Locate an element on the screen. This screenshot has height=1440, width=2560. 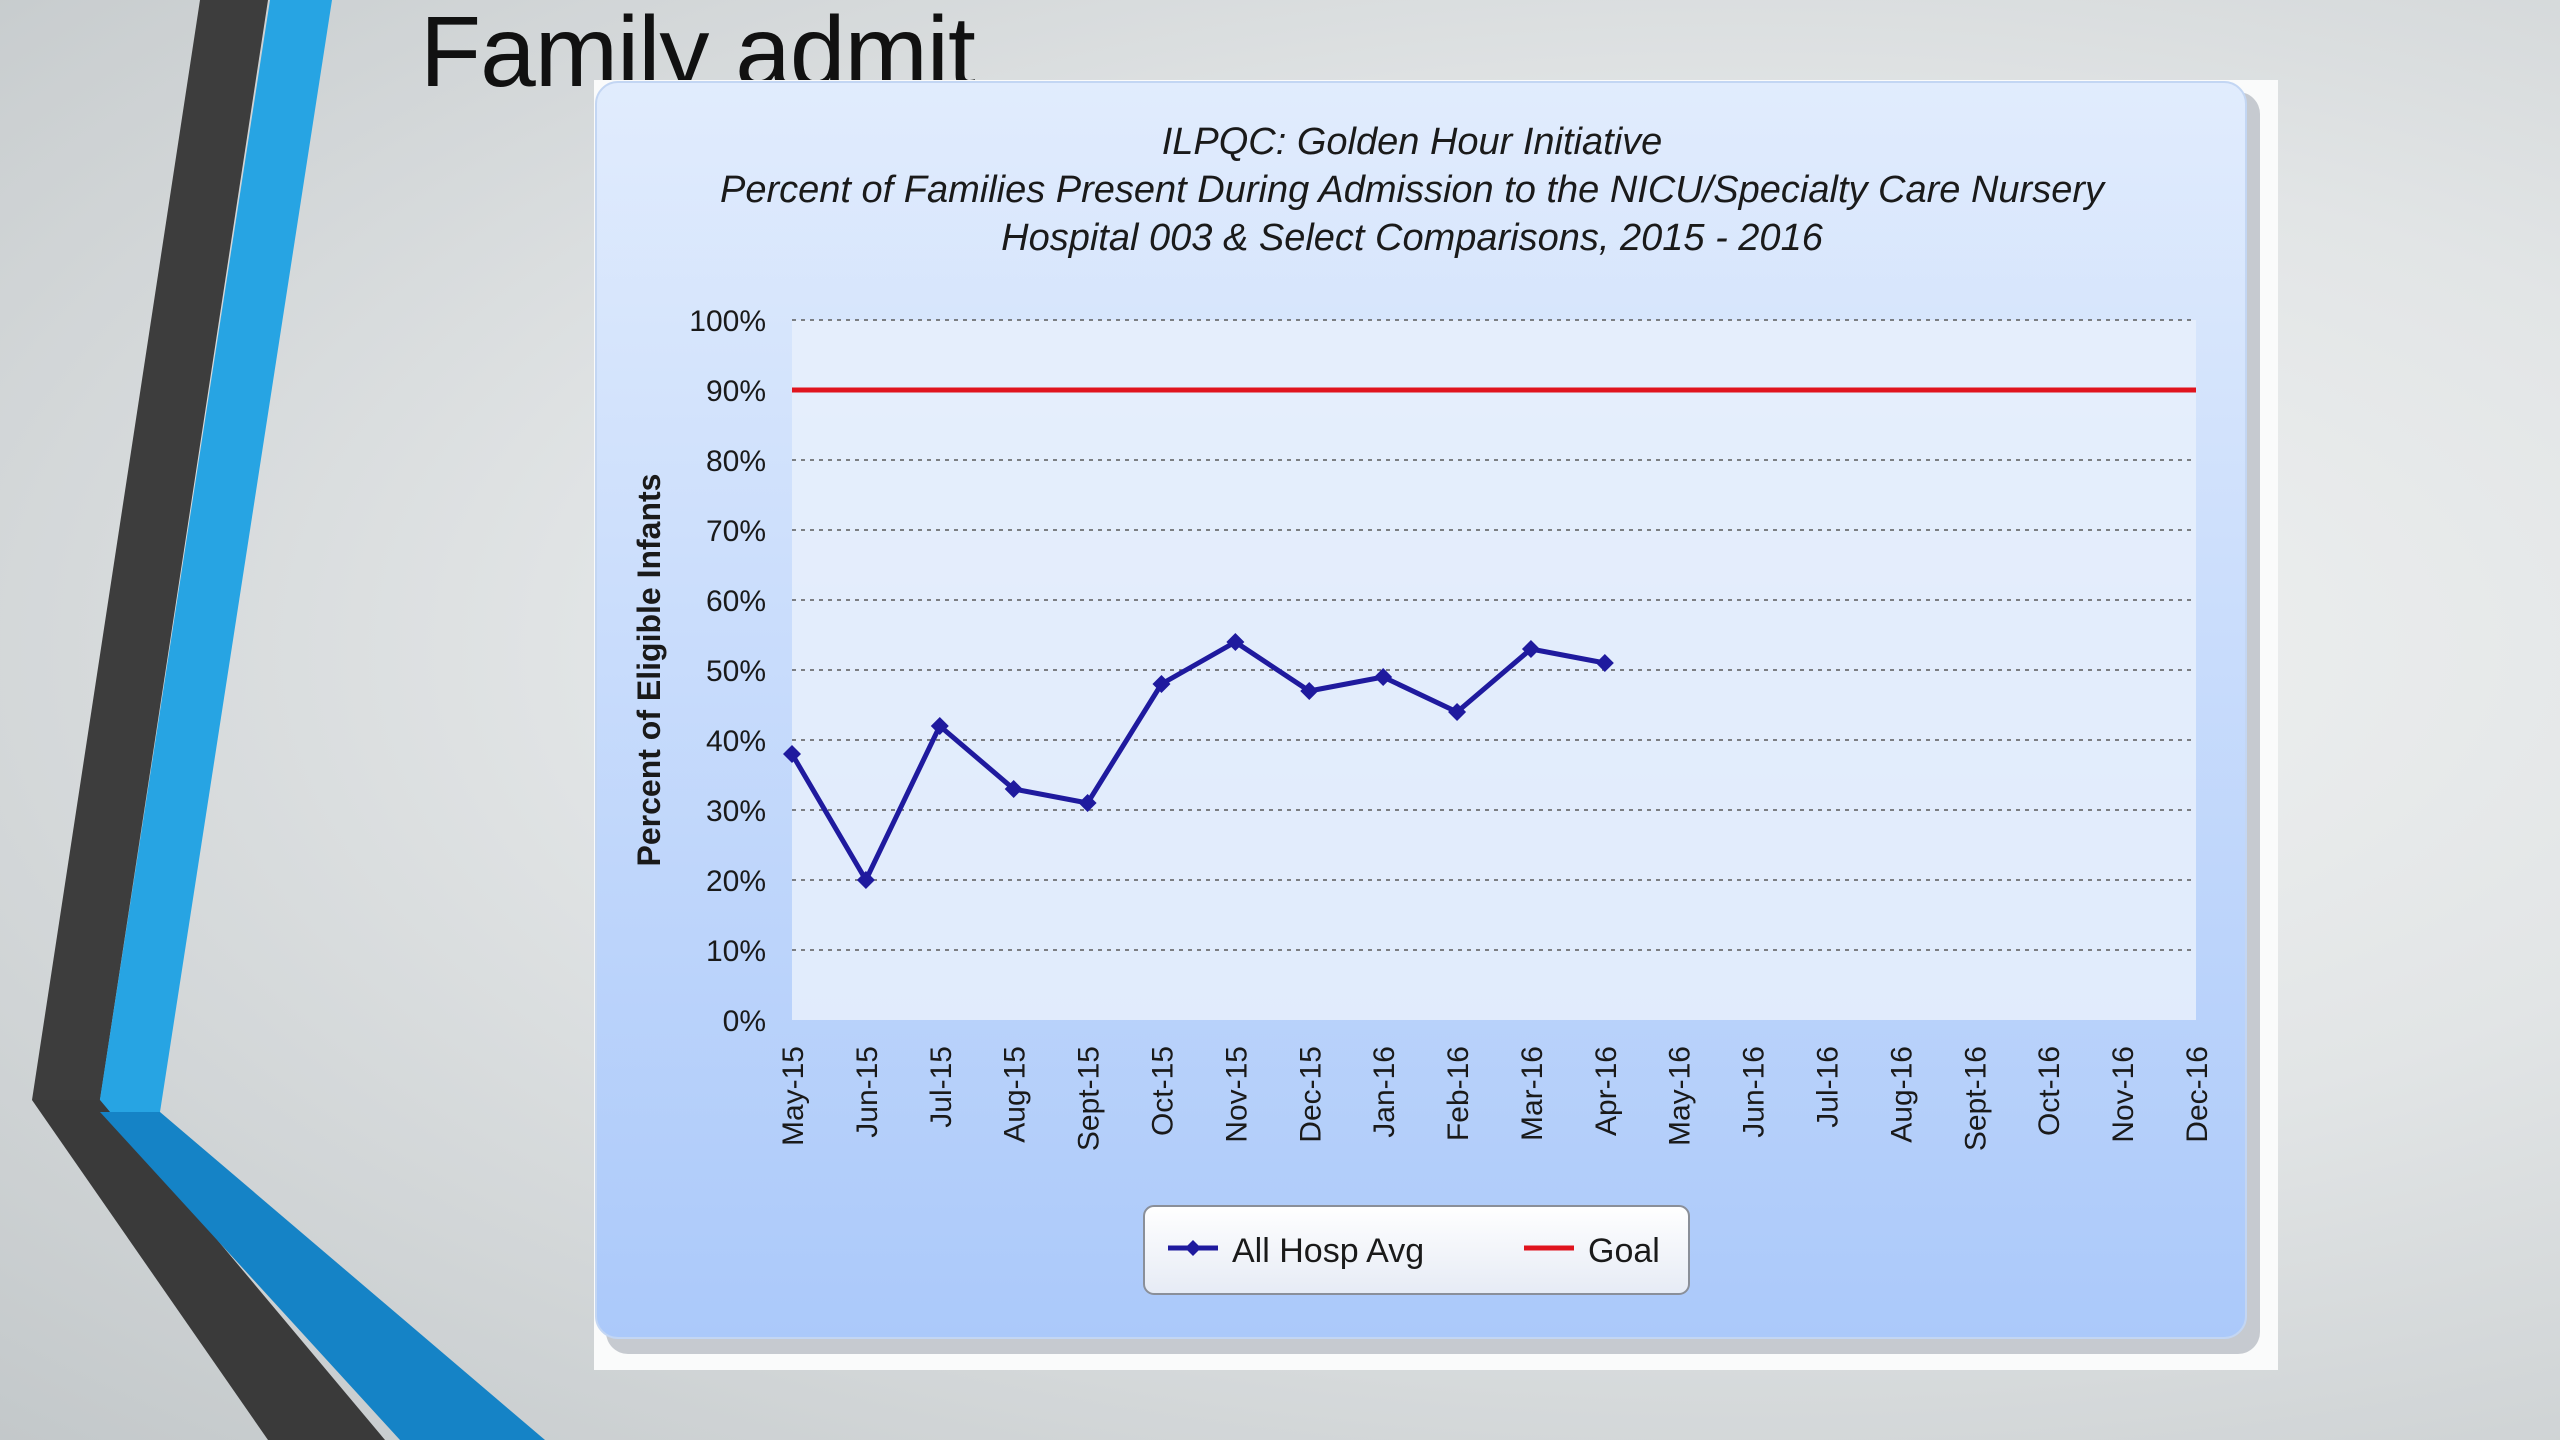
legend: All Hosp Avg Goal is located at coordinates (1416, 1250).